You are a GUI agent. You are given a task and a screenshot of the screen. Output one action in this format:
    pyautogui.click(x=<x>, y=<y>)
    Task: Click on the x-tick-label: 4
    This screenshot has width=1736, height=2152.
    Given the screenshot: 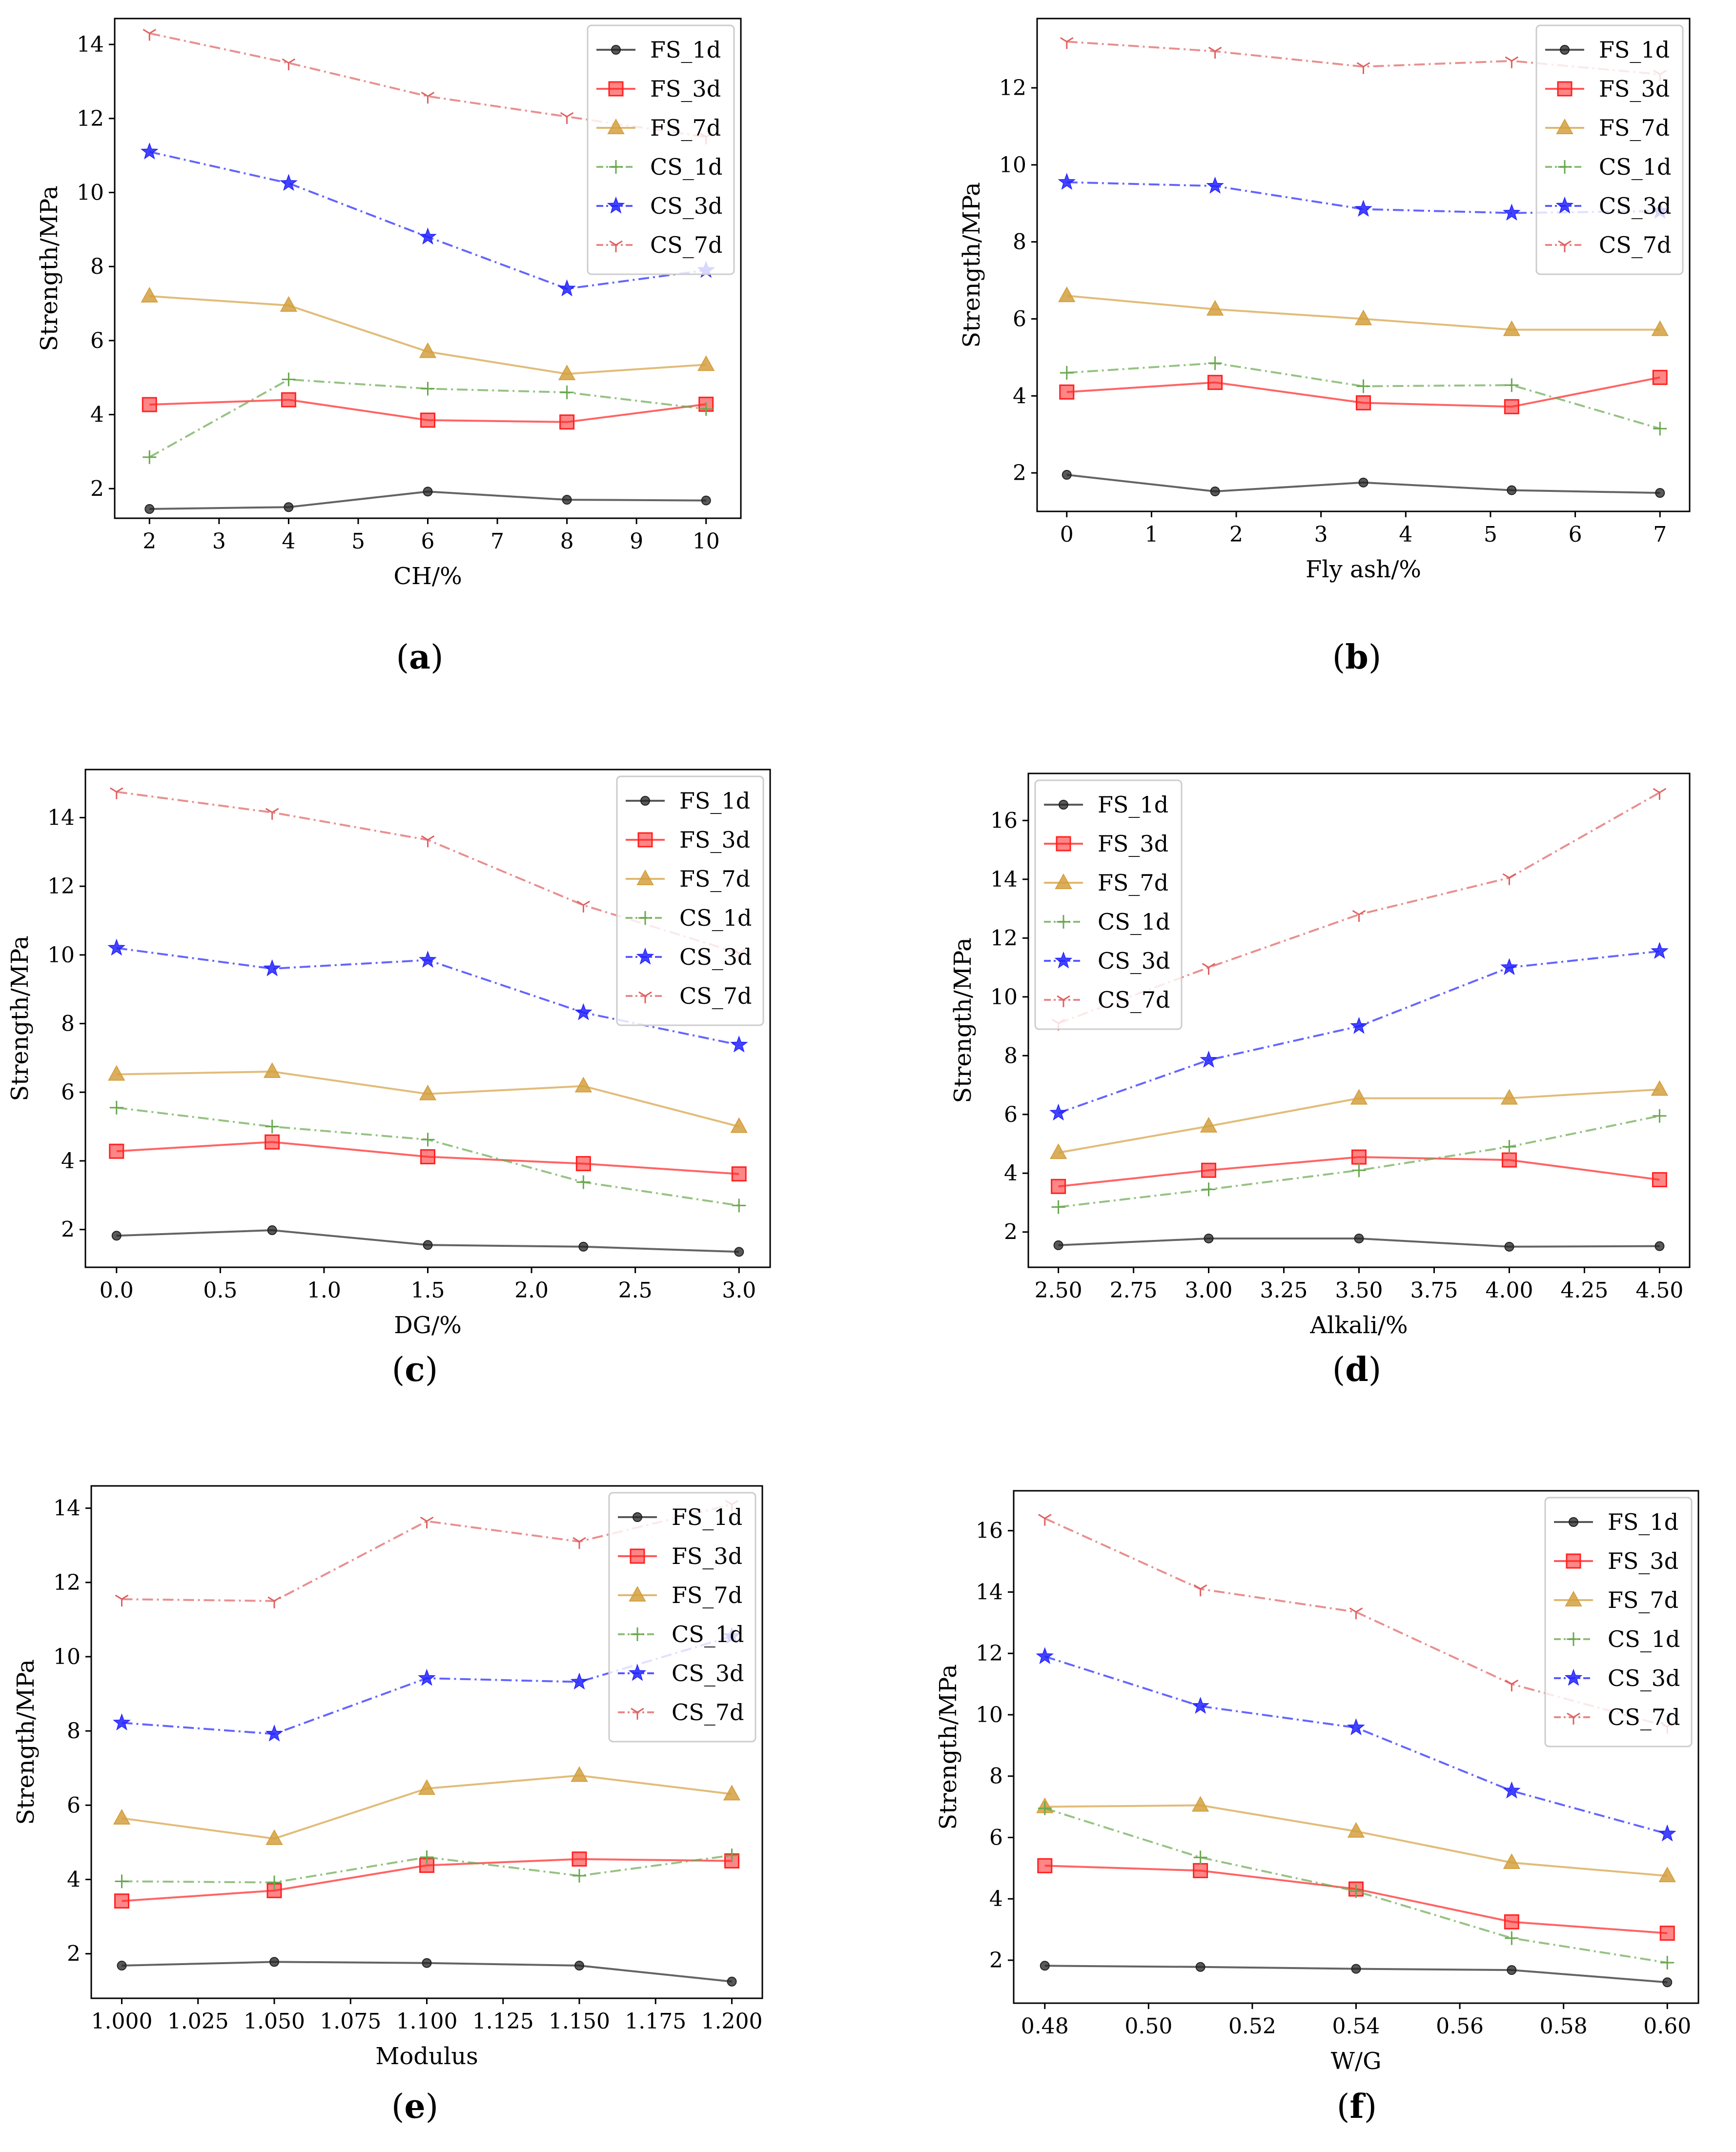 What is the action you would take?
    pyautogui.click(x=1405, y=534)
    